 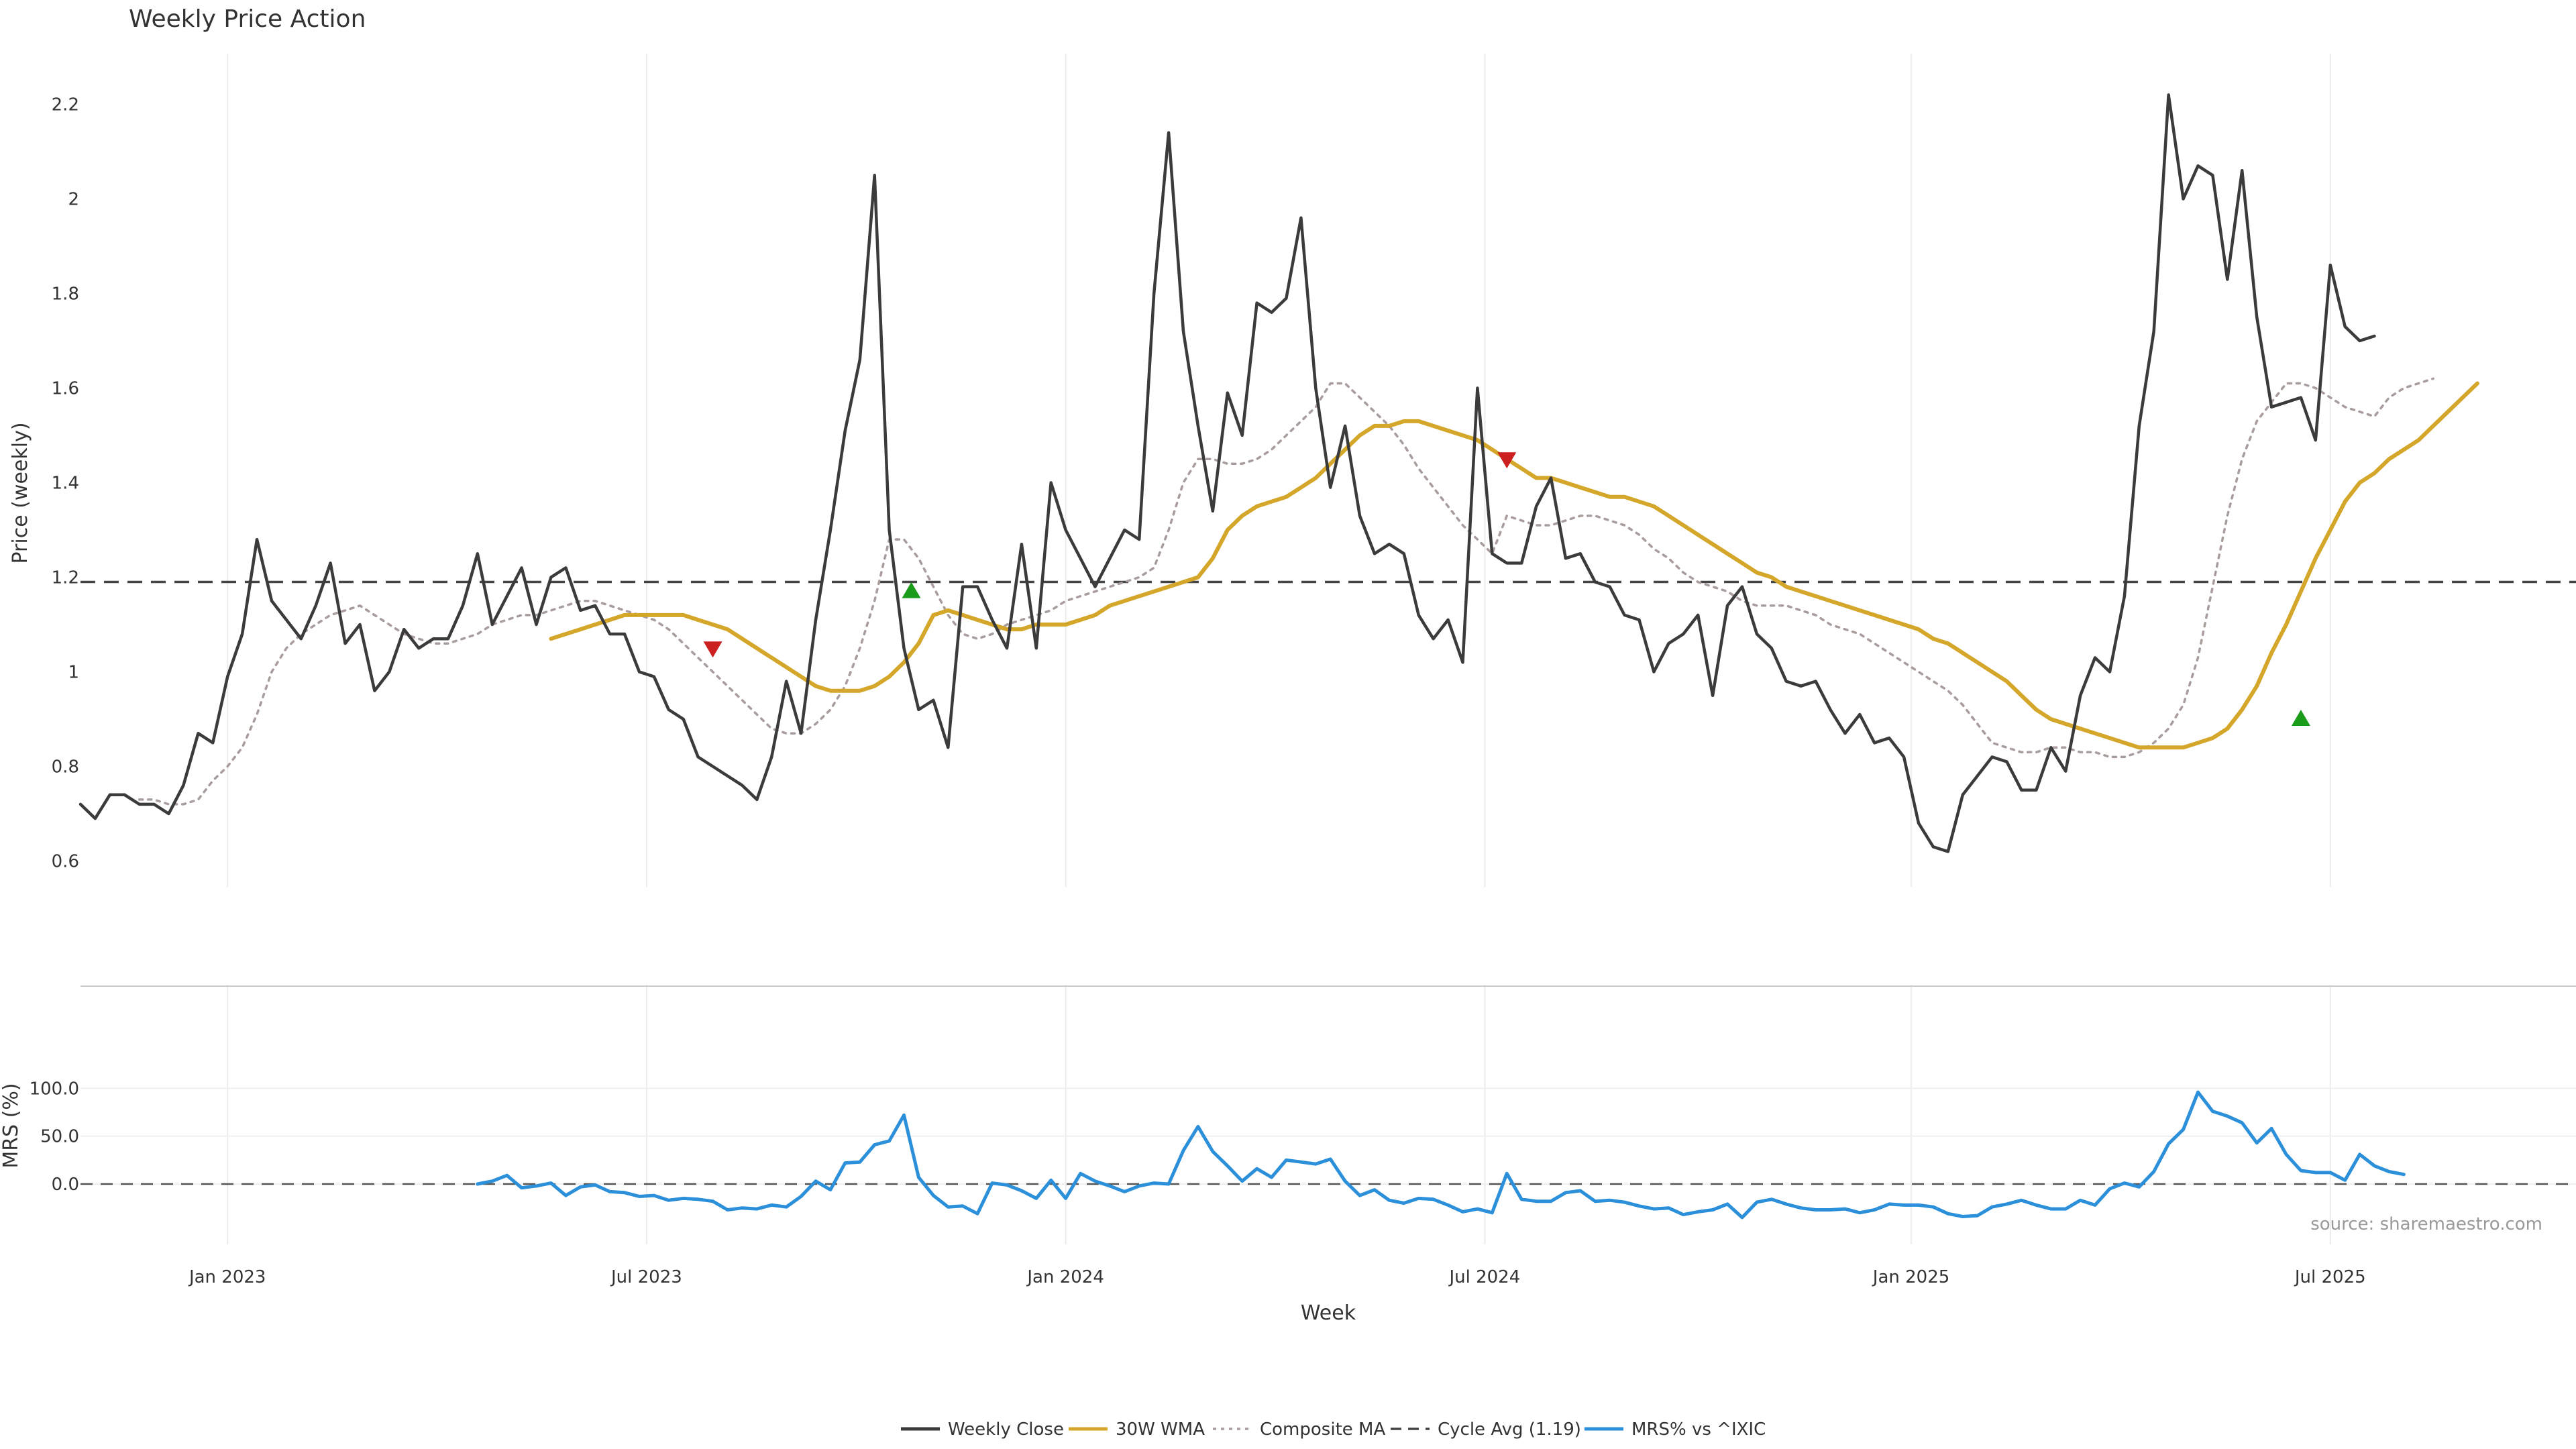 I want to click on price-y-tick-label: 1.8, so click(x=65, y=294).